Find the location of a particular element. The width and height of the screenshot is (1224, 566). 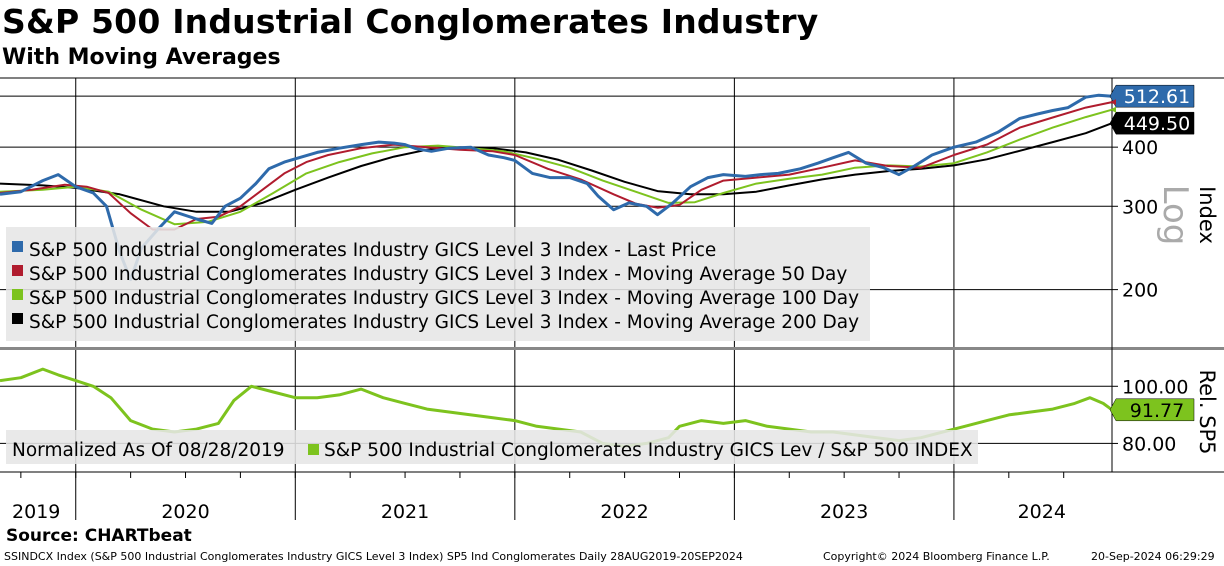

upper-y-tick-label: 400 is located at coordinates (1140, 148).